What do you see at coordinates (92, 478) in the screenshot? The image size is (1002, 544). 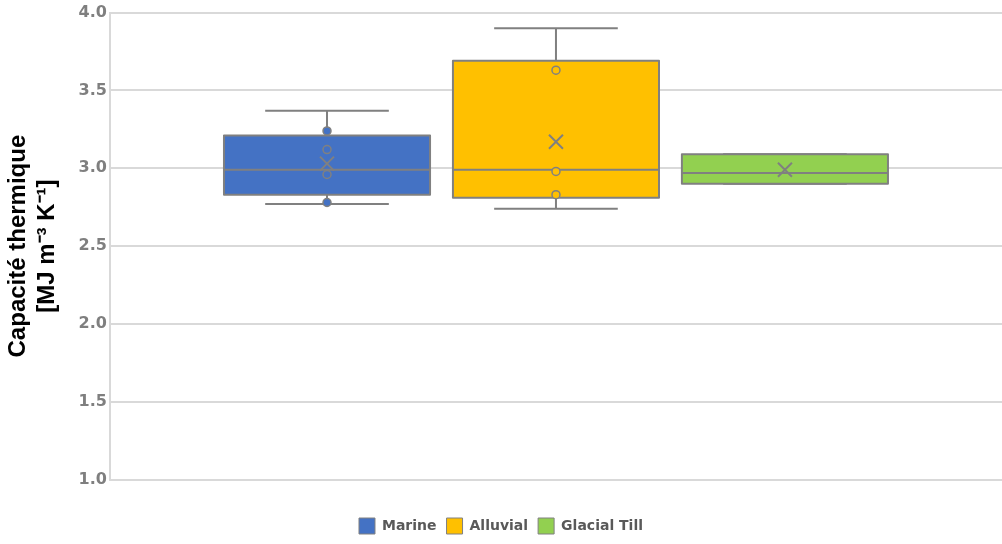 I see `y-tick-label: 1.0` at bounding box center [92, 478].